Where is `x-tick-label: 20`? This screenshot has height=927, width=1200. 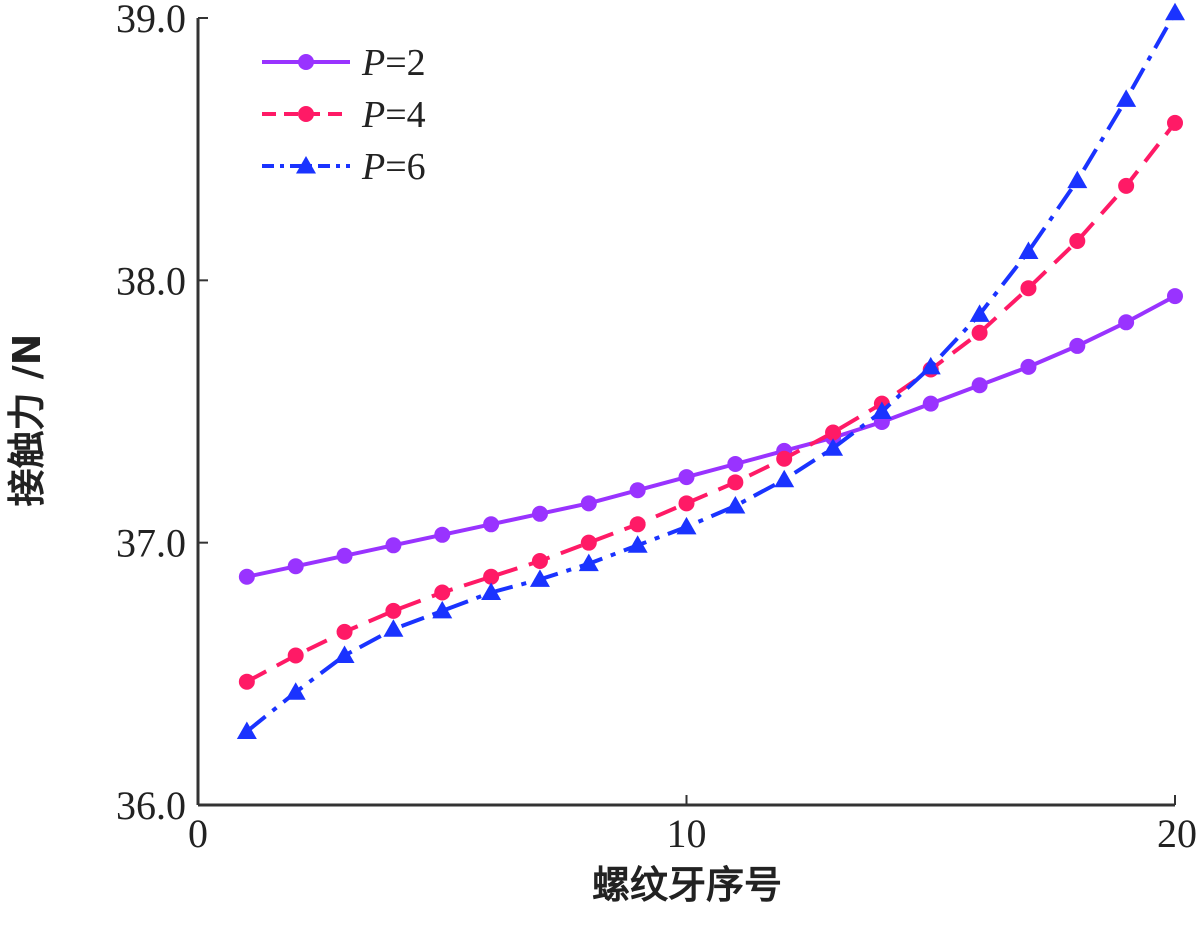
x-tick-label: 20 is located at coordinates (1177, 833).